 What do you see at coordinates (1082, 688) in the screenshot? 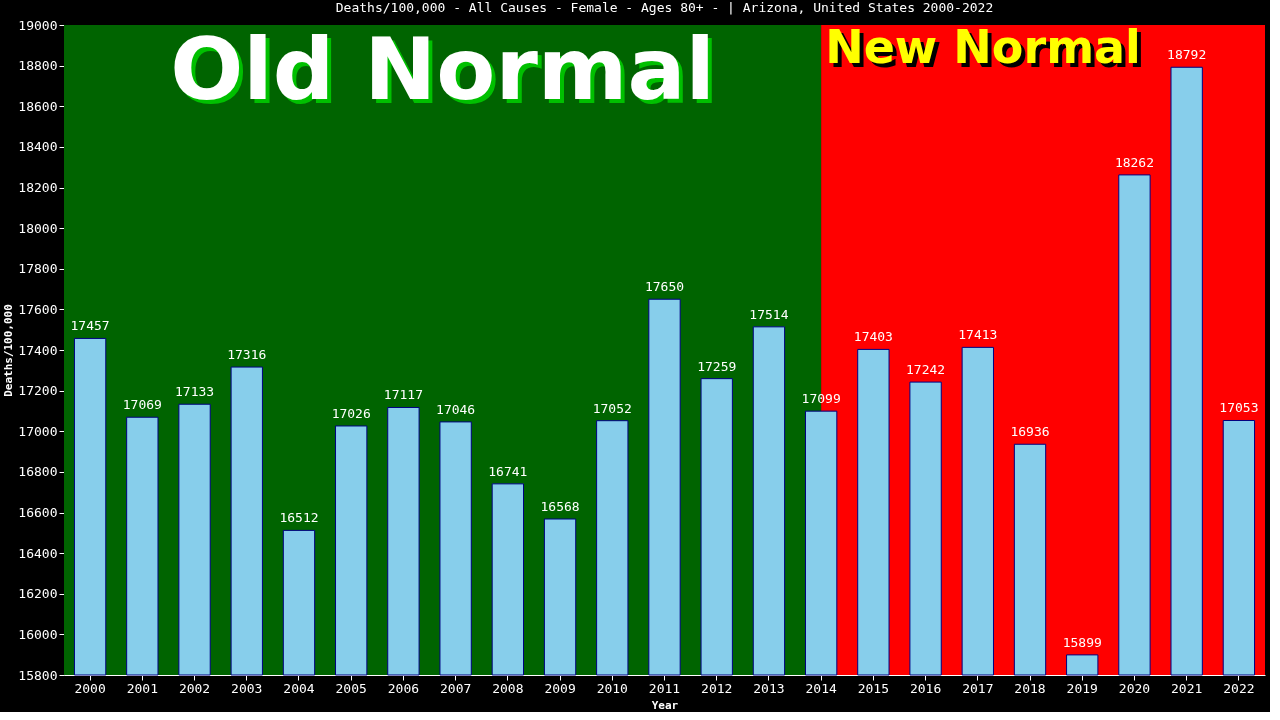
I see `x-tick-label: 2019` at bounding box center [1082, 688].